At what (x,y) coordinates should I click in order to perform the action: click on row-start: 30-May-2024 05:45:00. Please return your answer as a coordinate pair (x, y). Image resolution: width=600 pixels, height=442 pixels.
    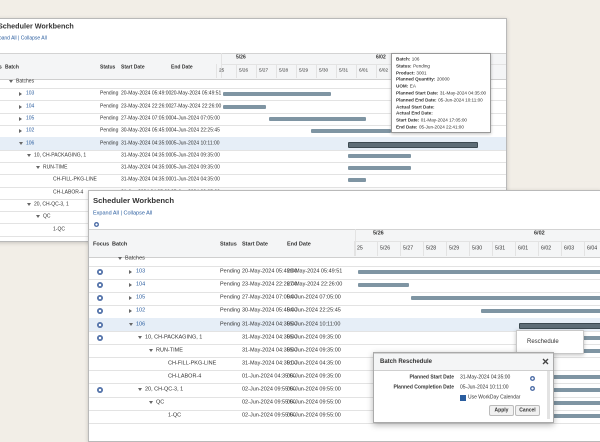
    Looking at the image, I should click on (270, 310).